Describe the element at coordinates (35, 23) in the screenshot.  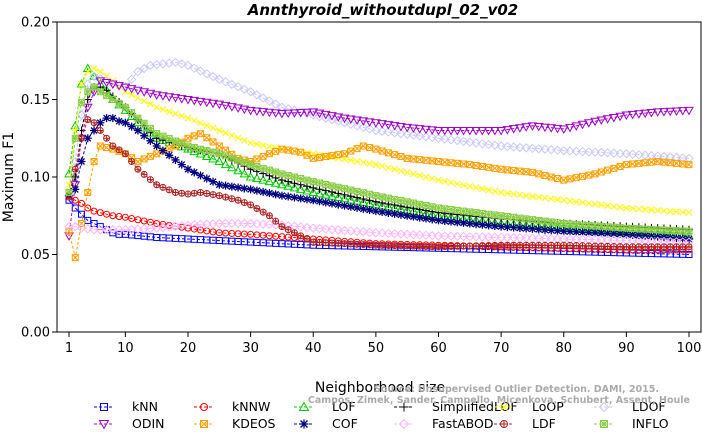
I see `y-tick-label: 0.20` at that location.